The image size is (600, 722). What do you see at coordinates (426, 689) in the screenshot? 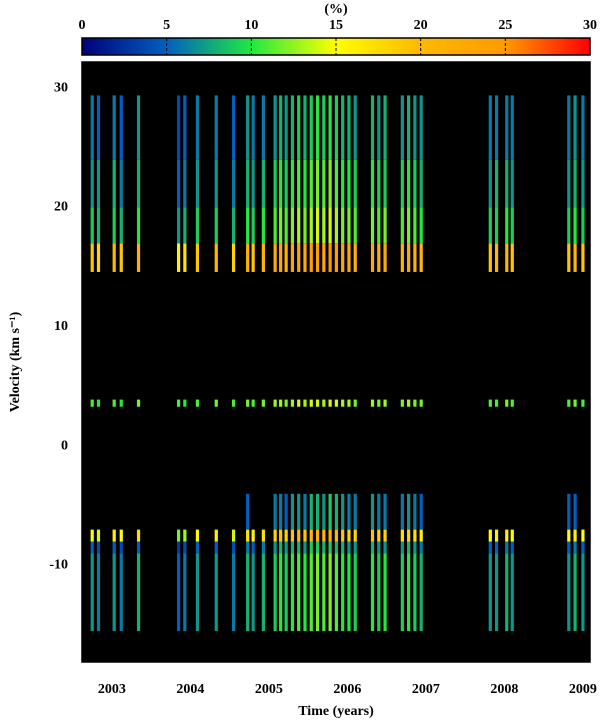
I see `x-tick-label: 2007` at bounding box center [426, 689].